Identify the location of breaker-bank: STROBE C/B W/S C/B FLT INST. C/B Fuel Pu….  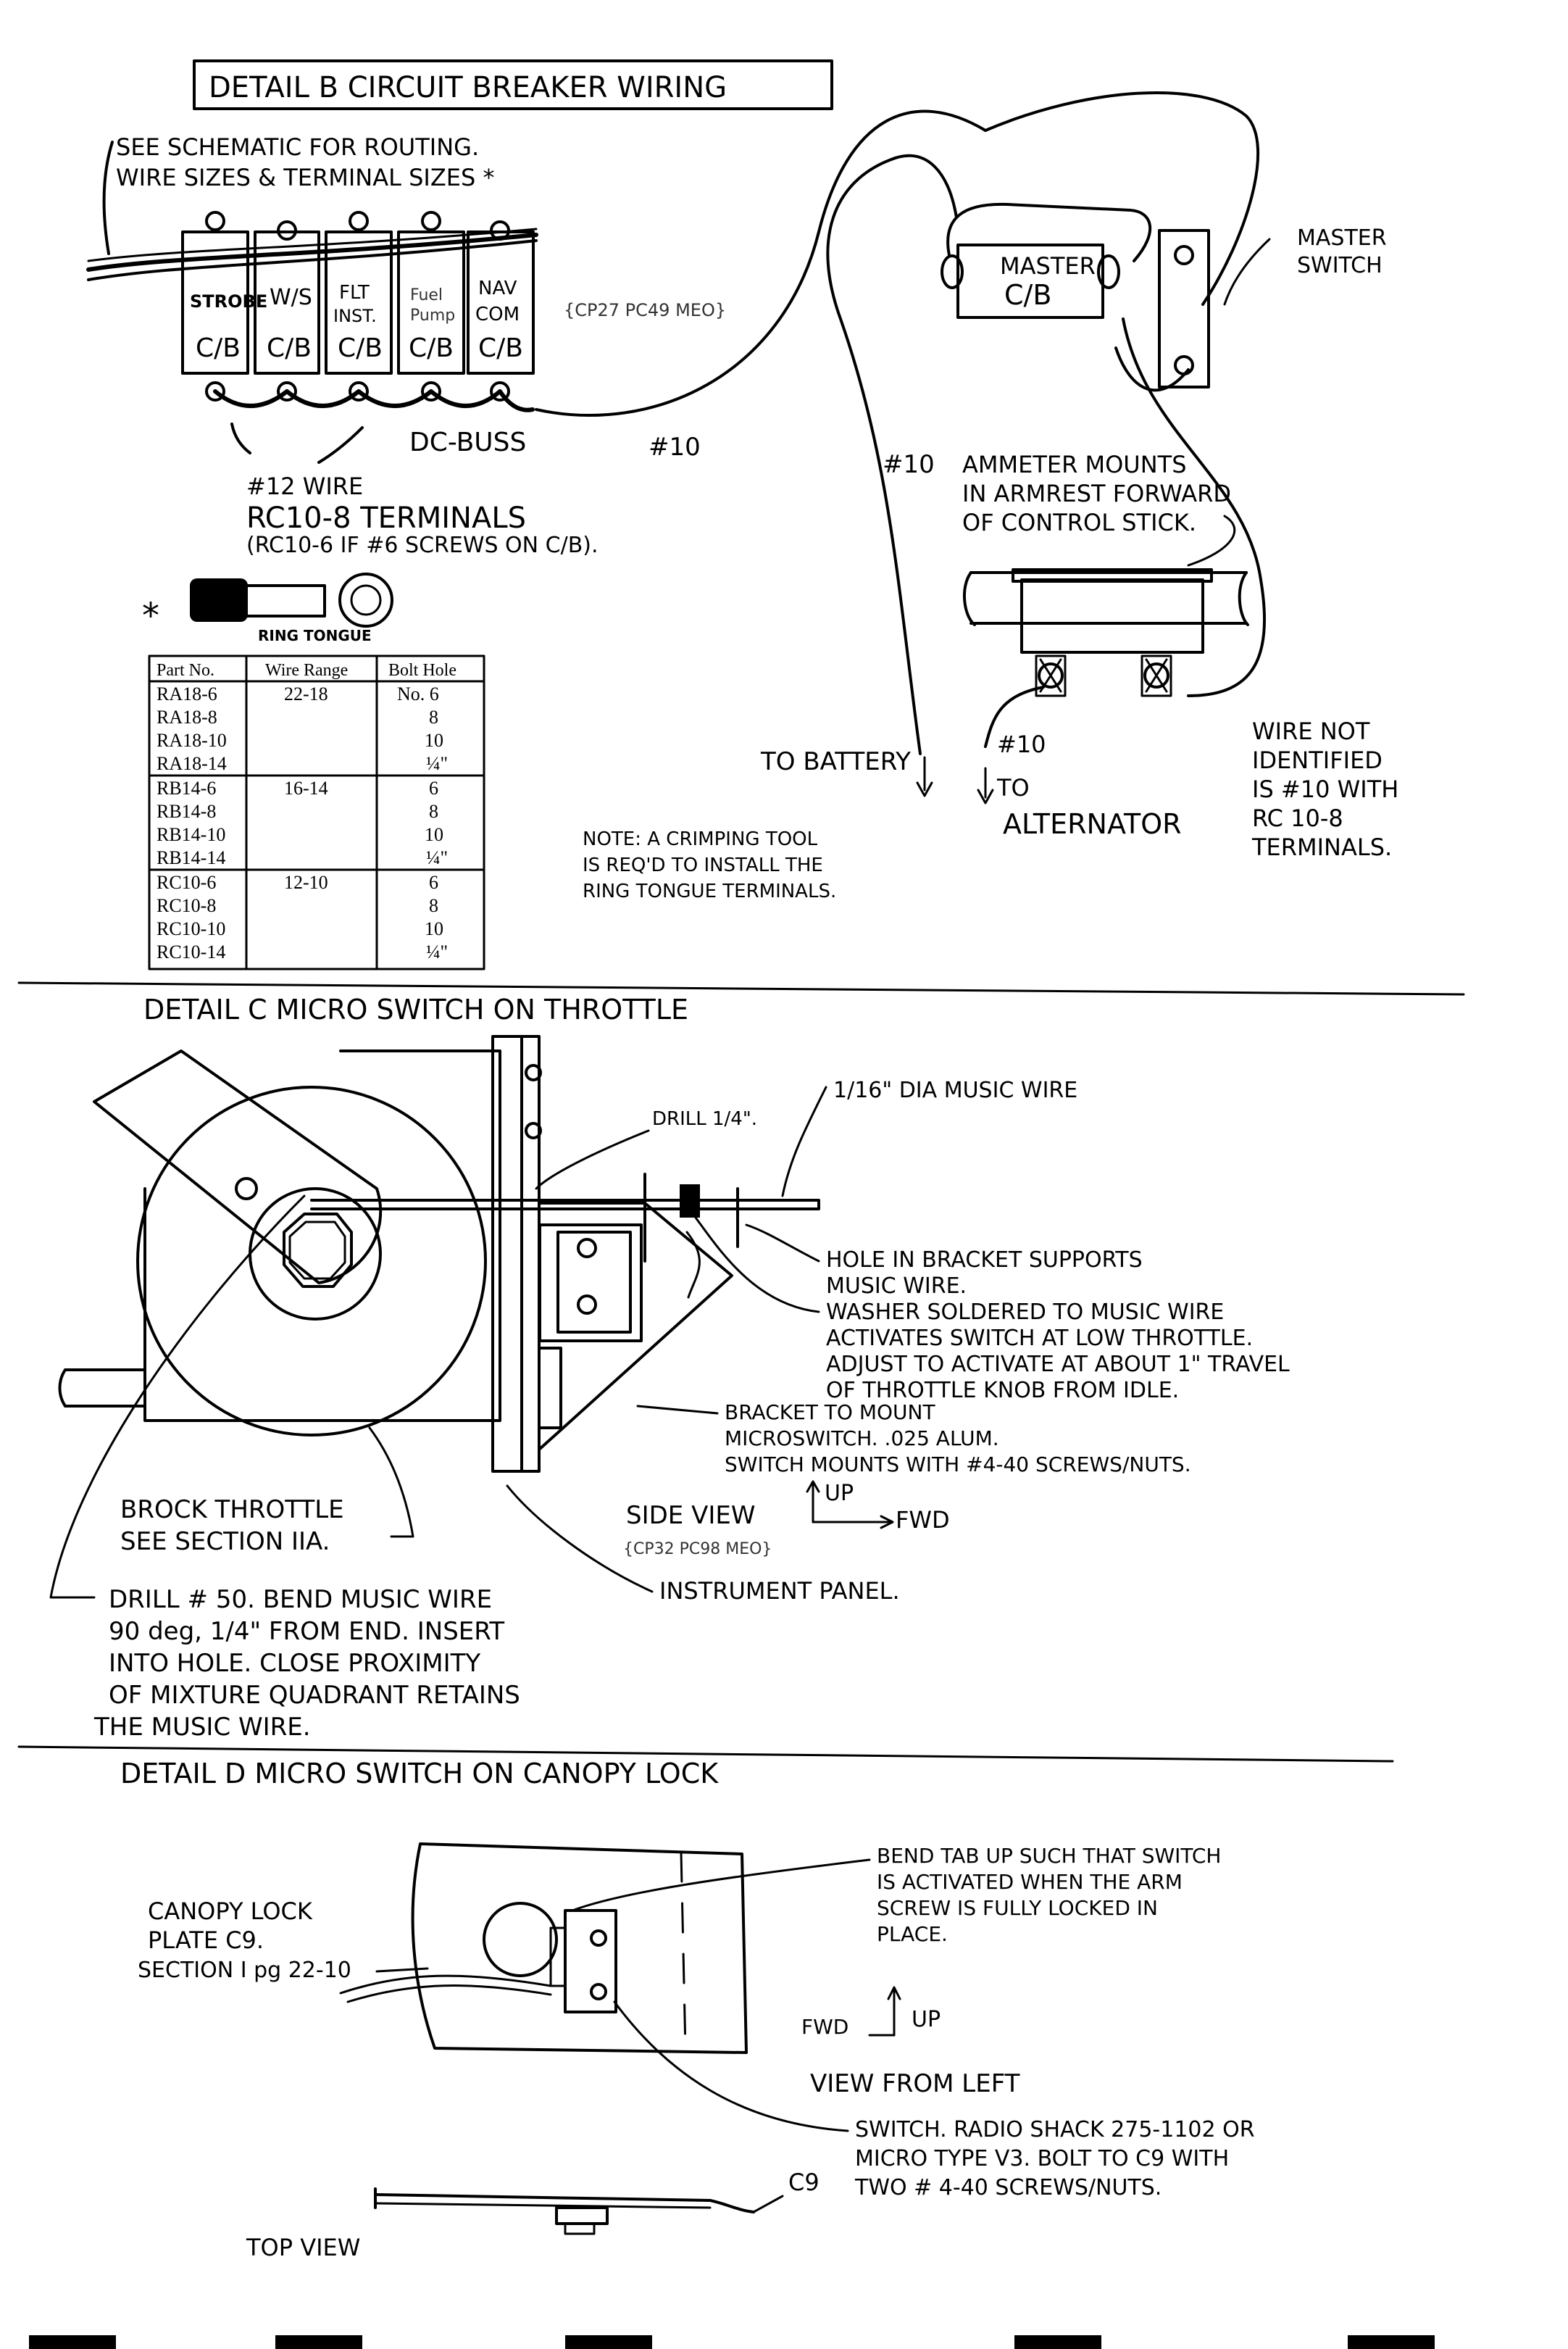
(312, 311).